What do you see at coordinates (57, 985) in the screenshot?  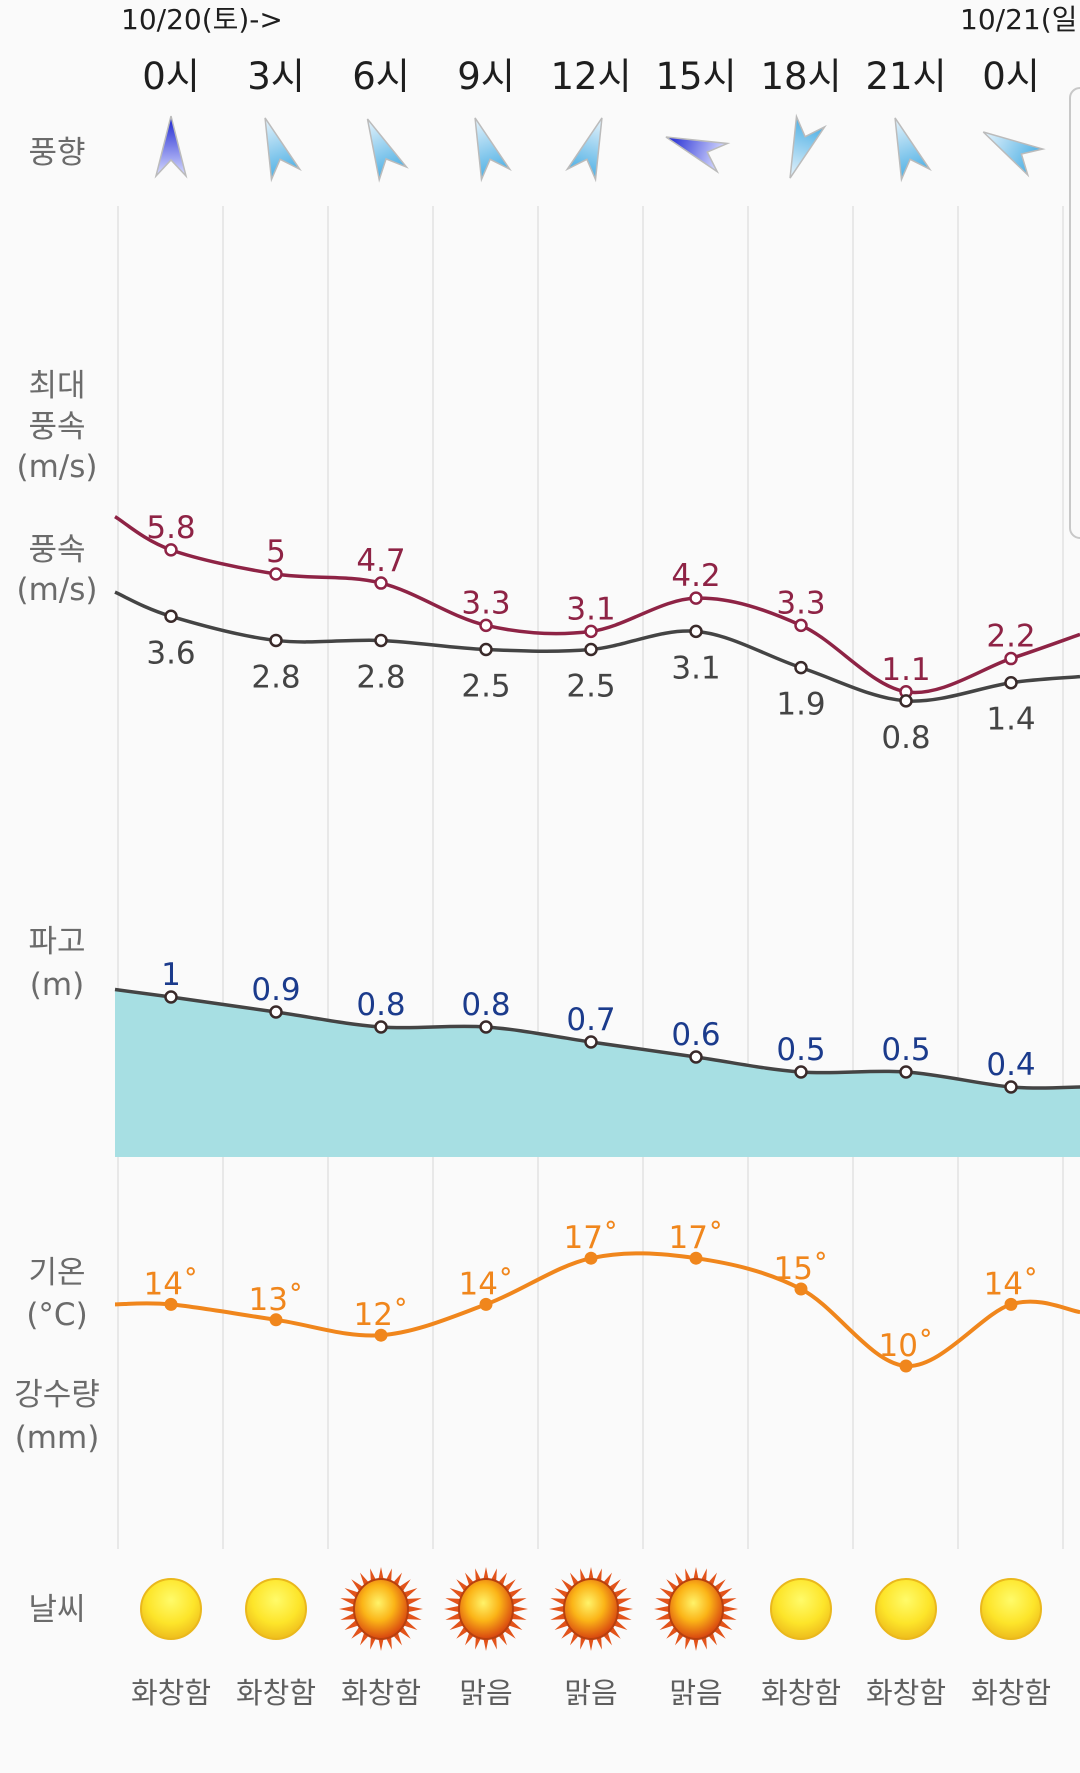 I see `wave-unit: (m)` at bounding box center [57, 985].